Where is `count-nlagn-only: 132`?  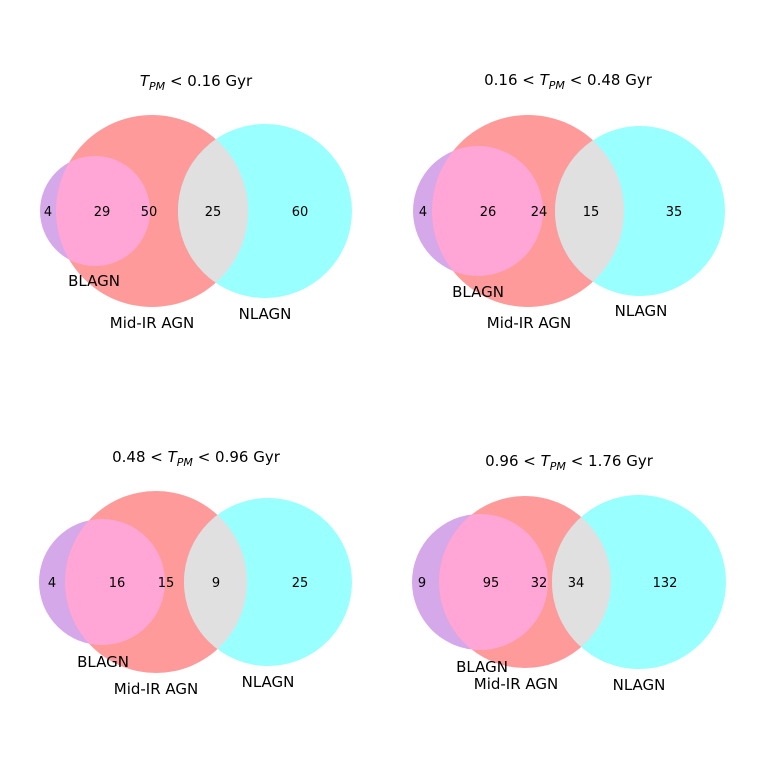
count-nlagn-only: 132 is located at coordinates (665, 583).